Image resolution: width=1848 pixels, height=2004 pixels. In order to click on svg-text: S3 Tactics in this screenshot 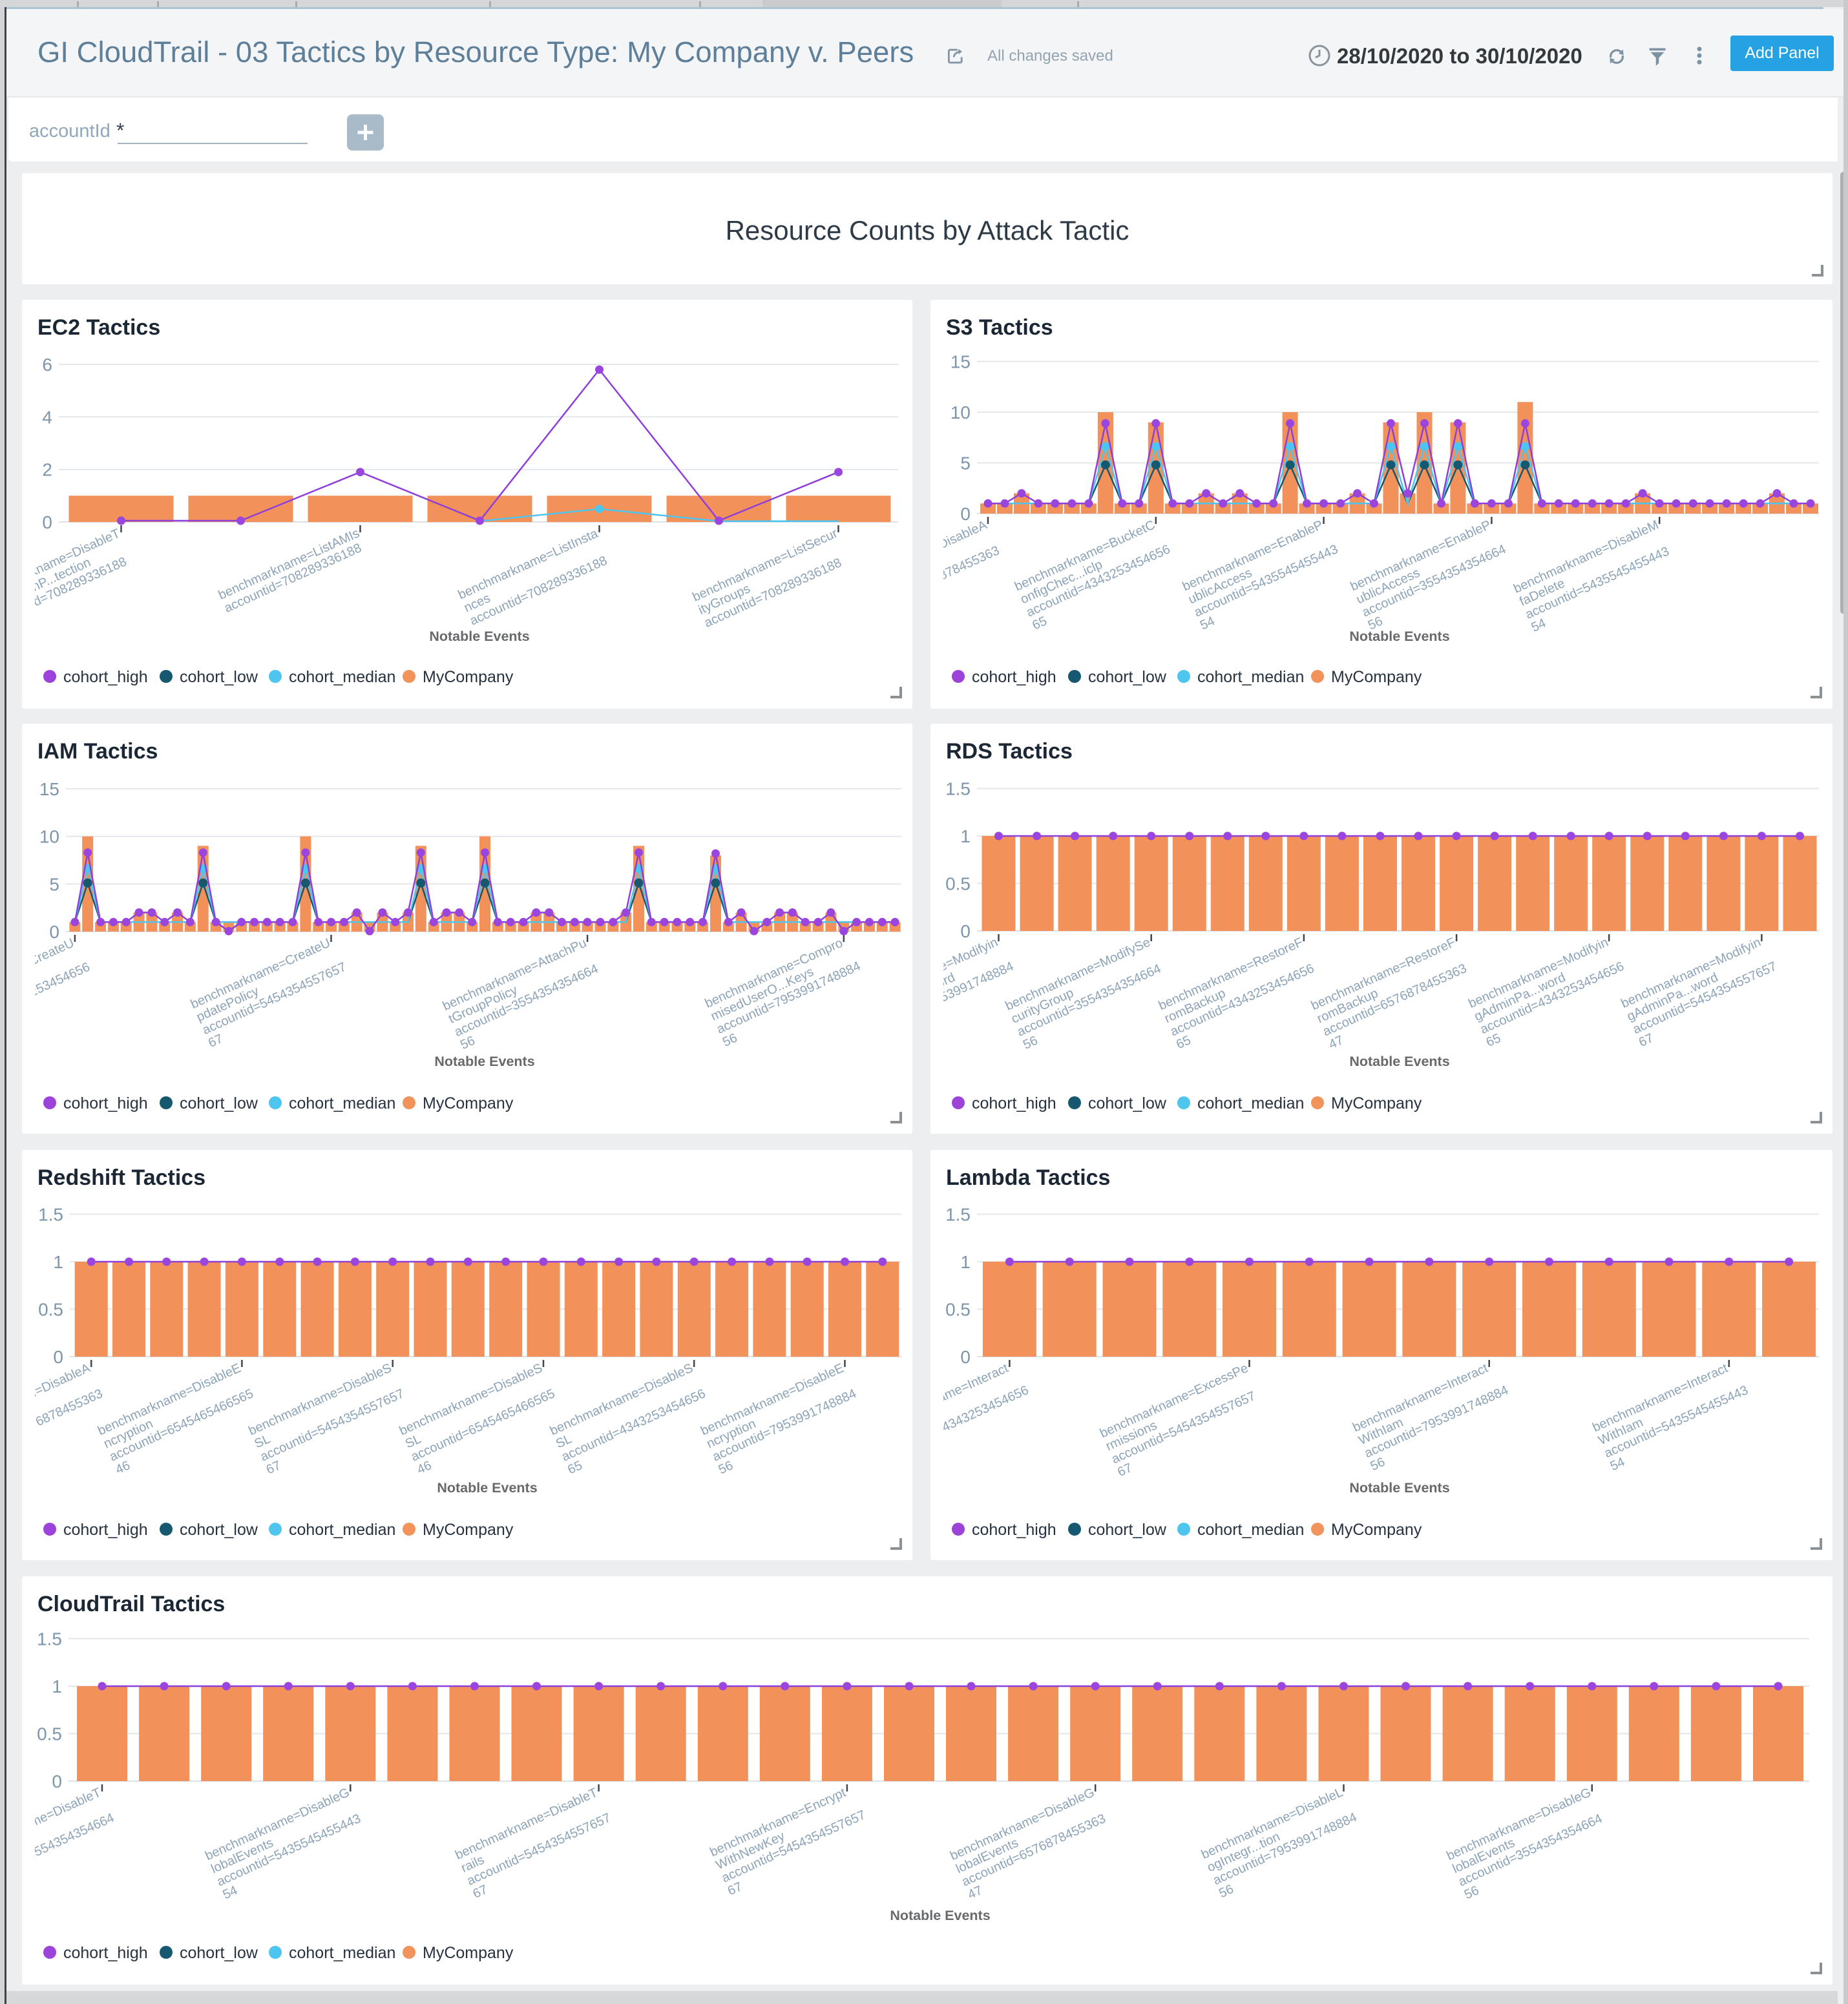, I will do `click(999, 327)`.